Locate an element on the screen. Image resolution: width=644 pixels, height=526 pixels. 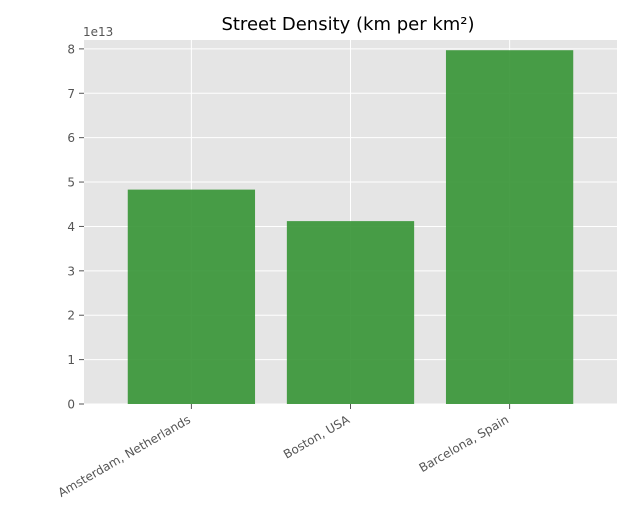
y-tick-label: 4 is located at coordinates (71, 227).